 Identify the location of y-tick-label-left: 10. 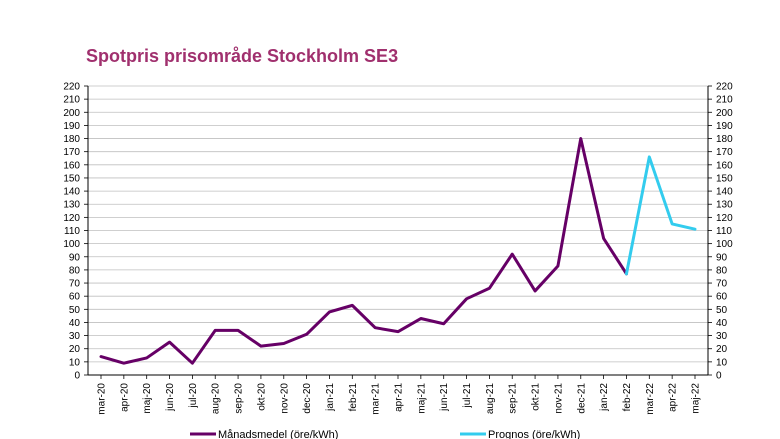
(75, 362).